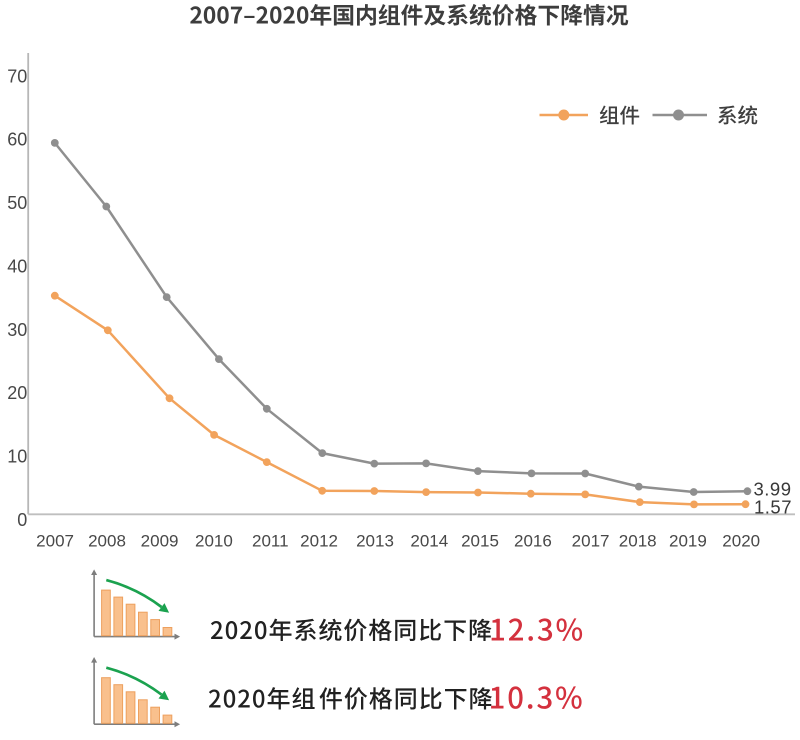 Image resolution: width=800 pixels, height=740 pixels. Describe the element at coordinates (741, 540) in the screenshot. I see `svg-text: 2020` at that location.